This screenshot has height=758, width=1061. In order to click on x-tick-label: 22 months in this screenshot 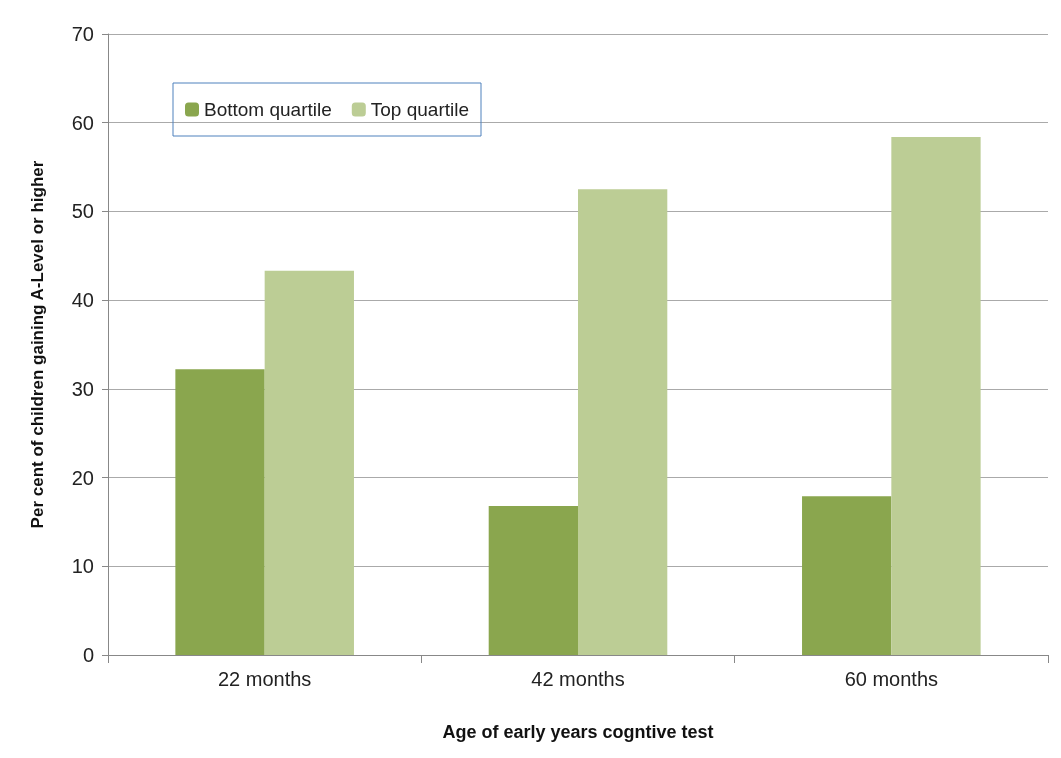, I will do `click(264, 679)`.